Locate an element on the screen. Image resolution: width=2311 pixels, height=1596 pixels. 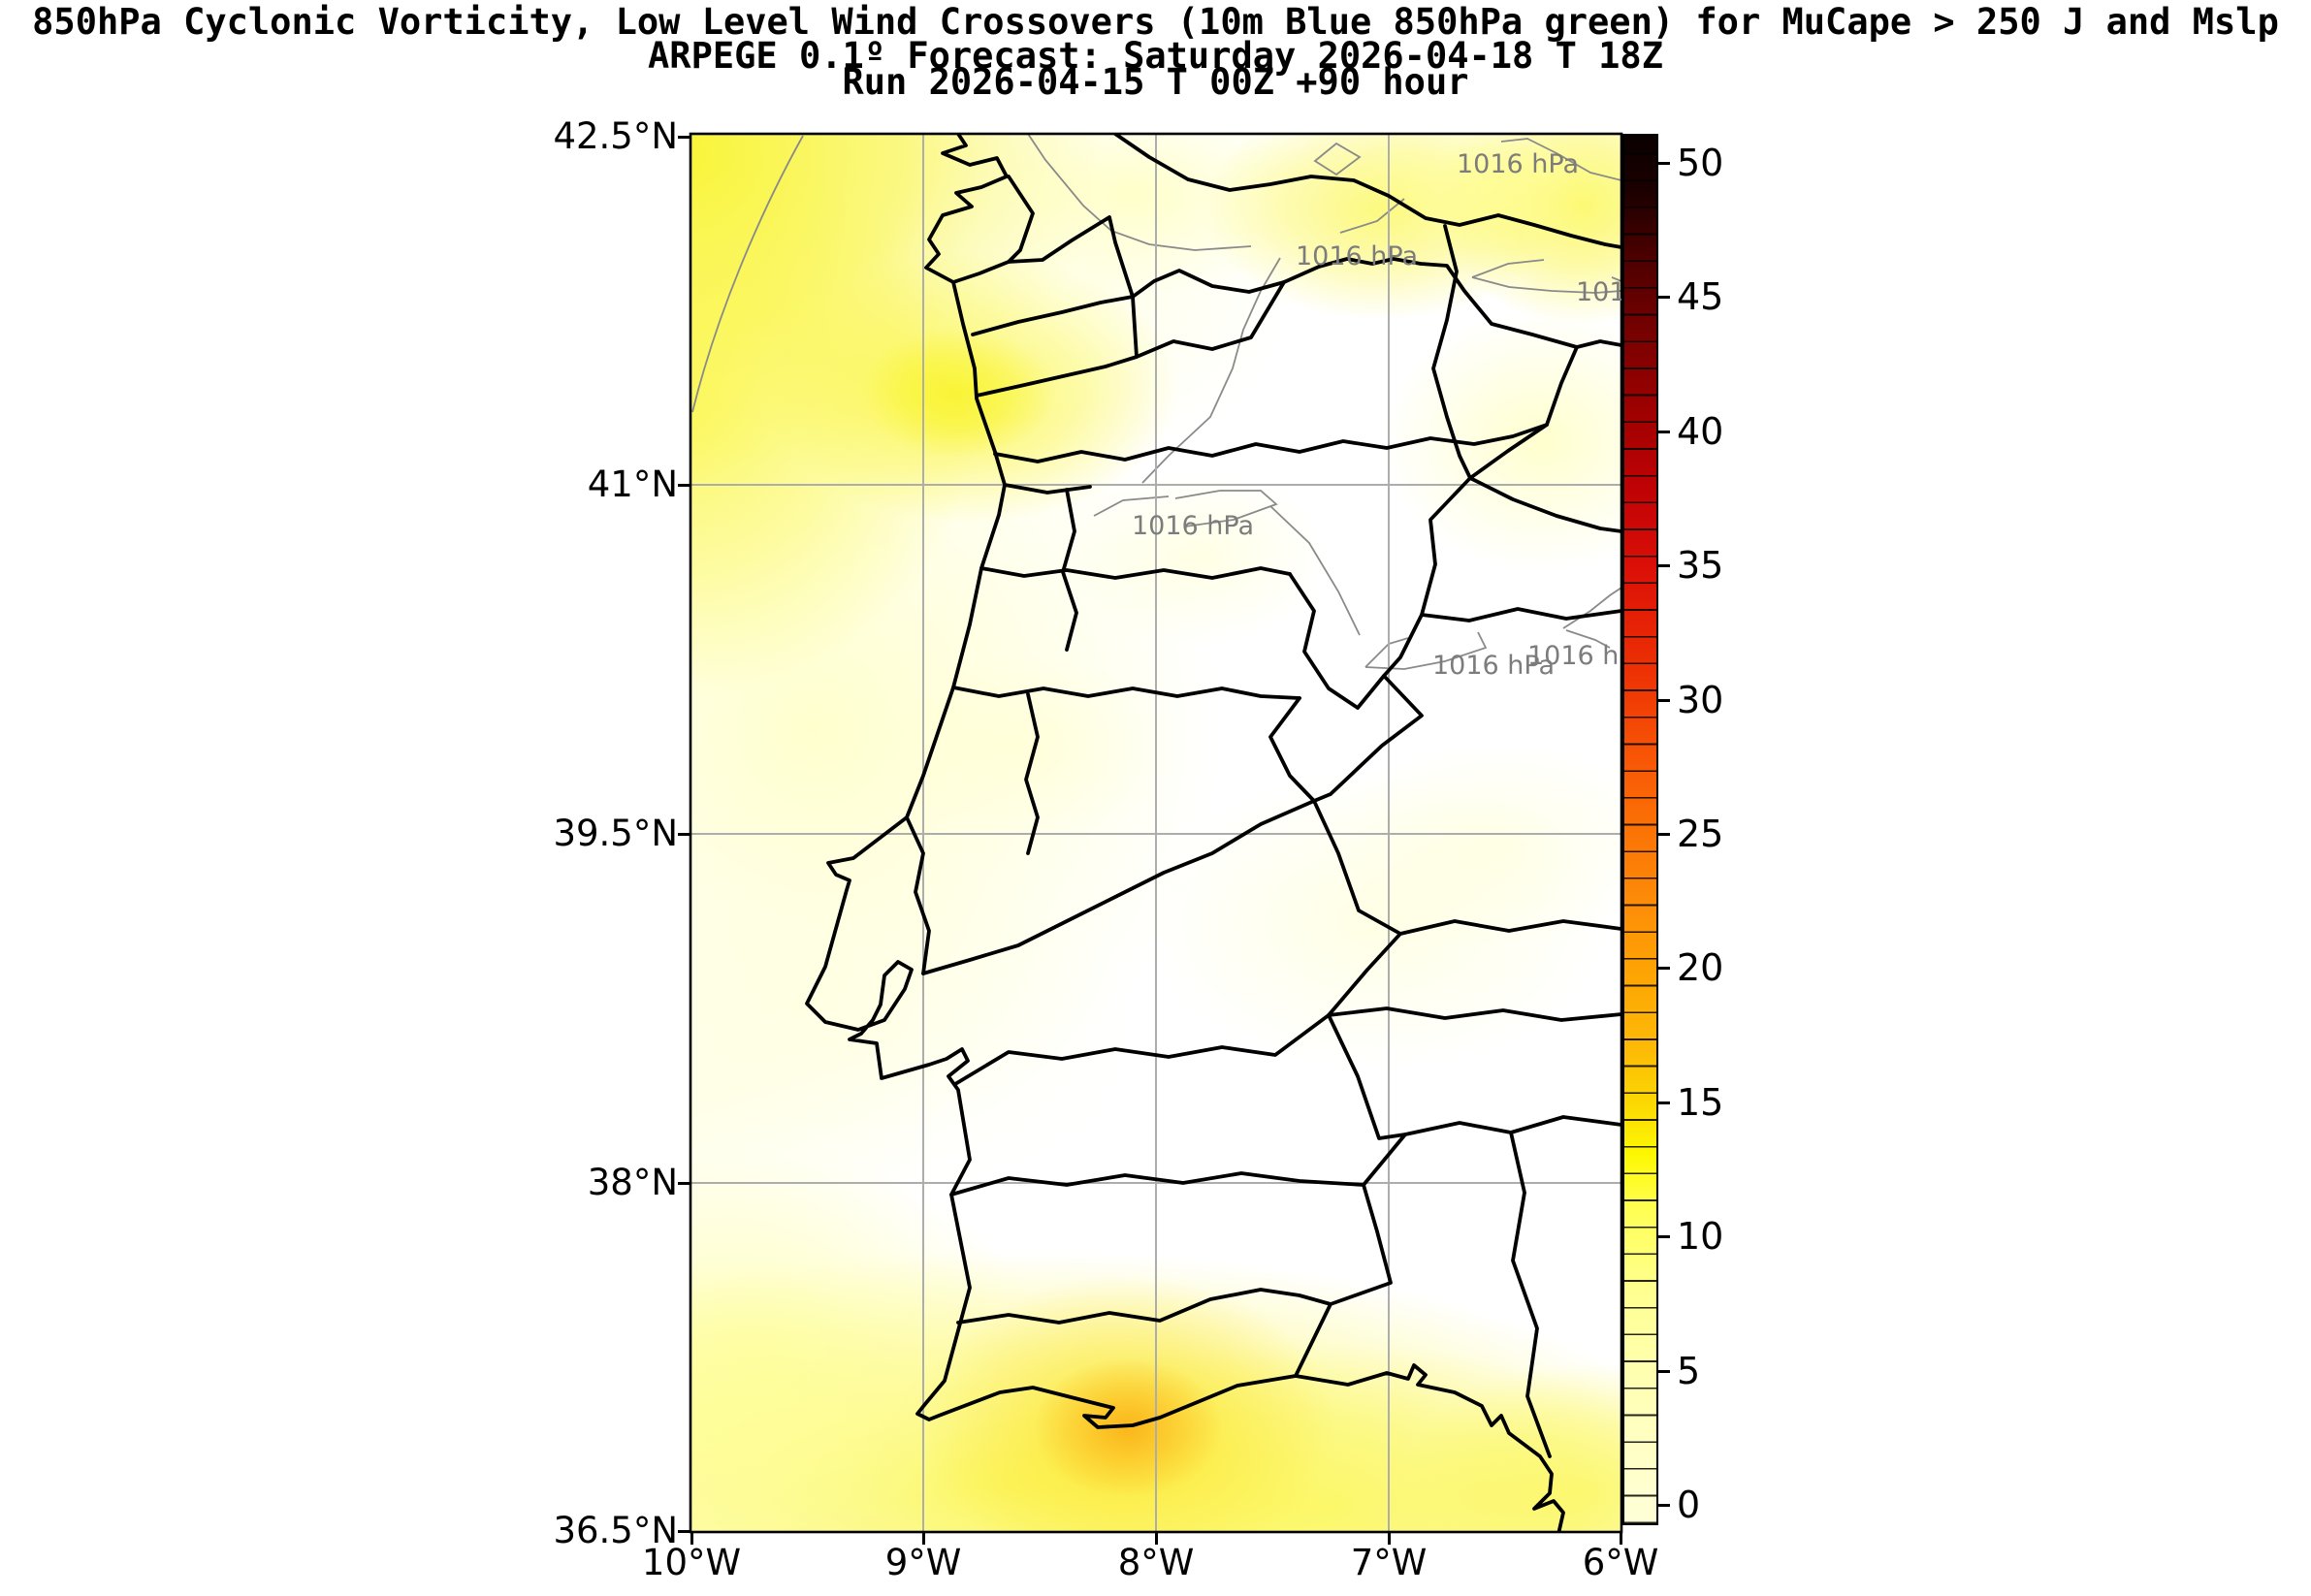
colorbar-tick-label: 10 is located at coordinates (1701, 1236).